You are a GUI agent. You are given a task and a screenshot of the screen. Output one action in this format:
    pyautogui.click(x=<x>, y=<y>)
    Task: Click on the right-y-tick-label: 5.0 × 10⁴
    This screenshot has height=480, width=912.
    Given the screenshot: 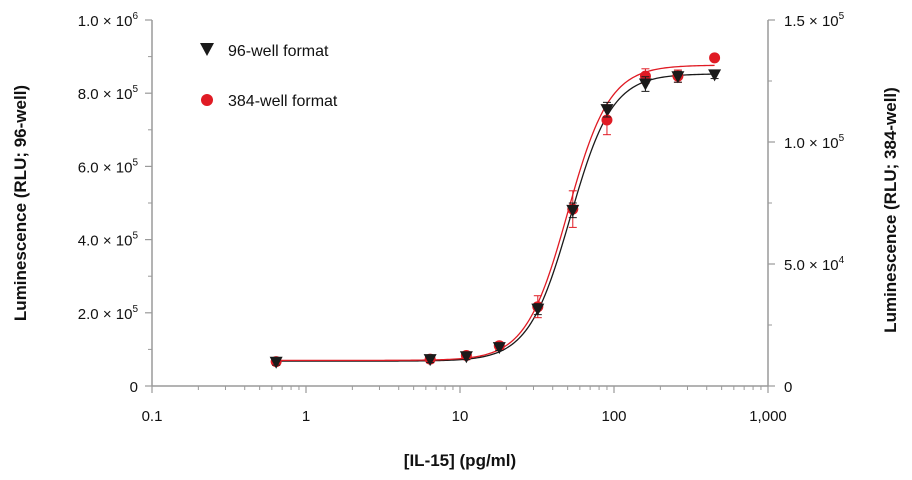 What is the action you would take?
    pyautogui.click(x=814, y=264)
    